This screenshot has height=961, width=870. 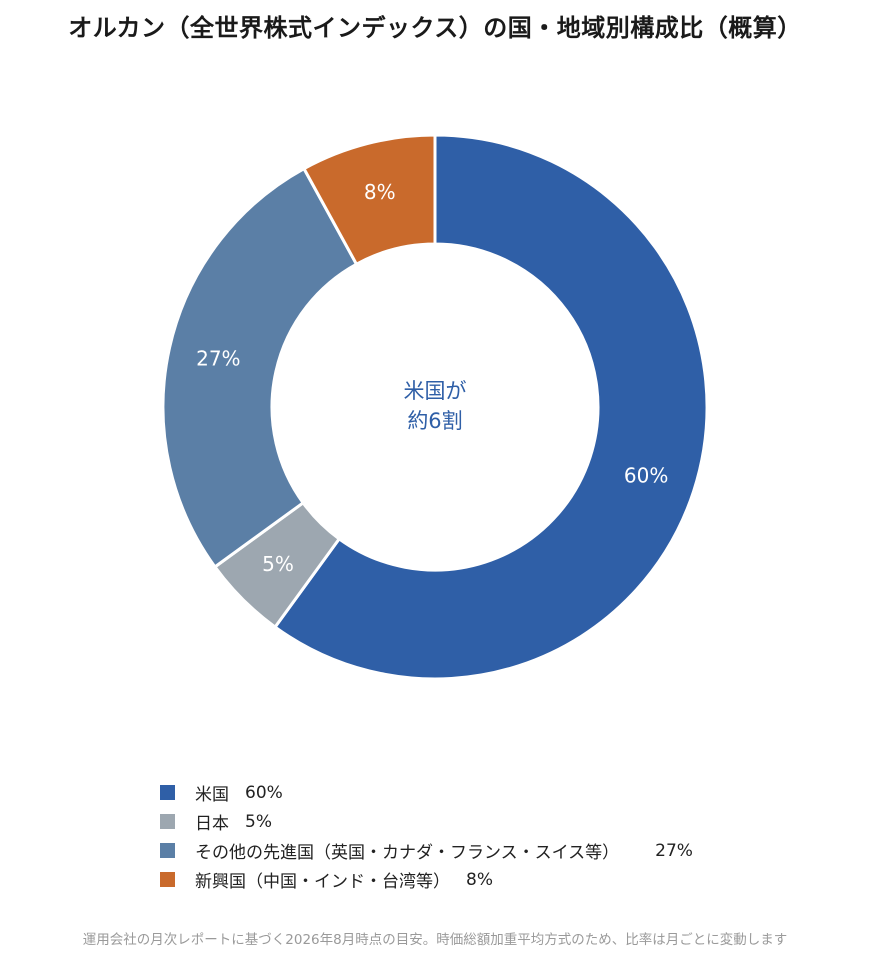 I want to click on legend-item-emerging: 新興国（中国・インド・台湾等） 8%, so click(x=426, y=879).